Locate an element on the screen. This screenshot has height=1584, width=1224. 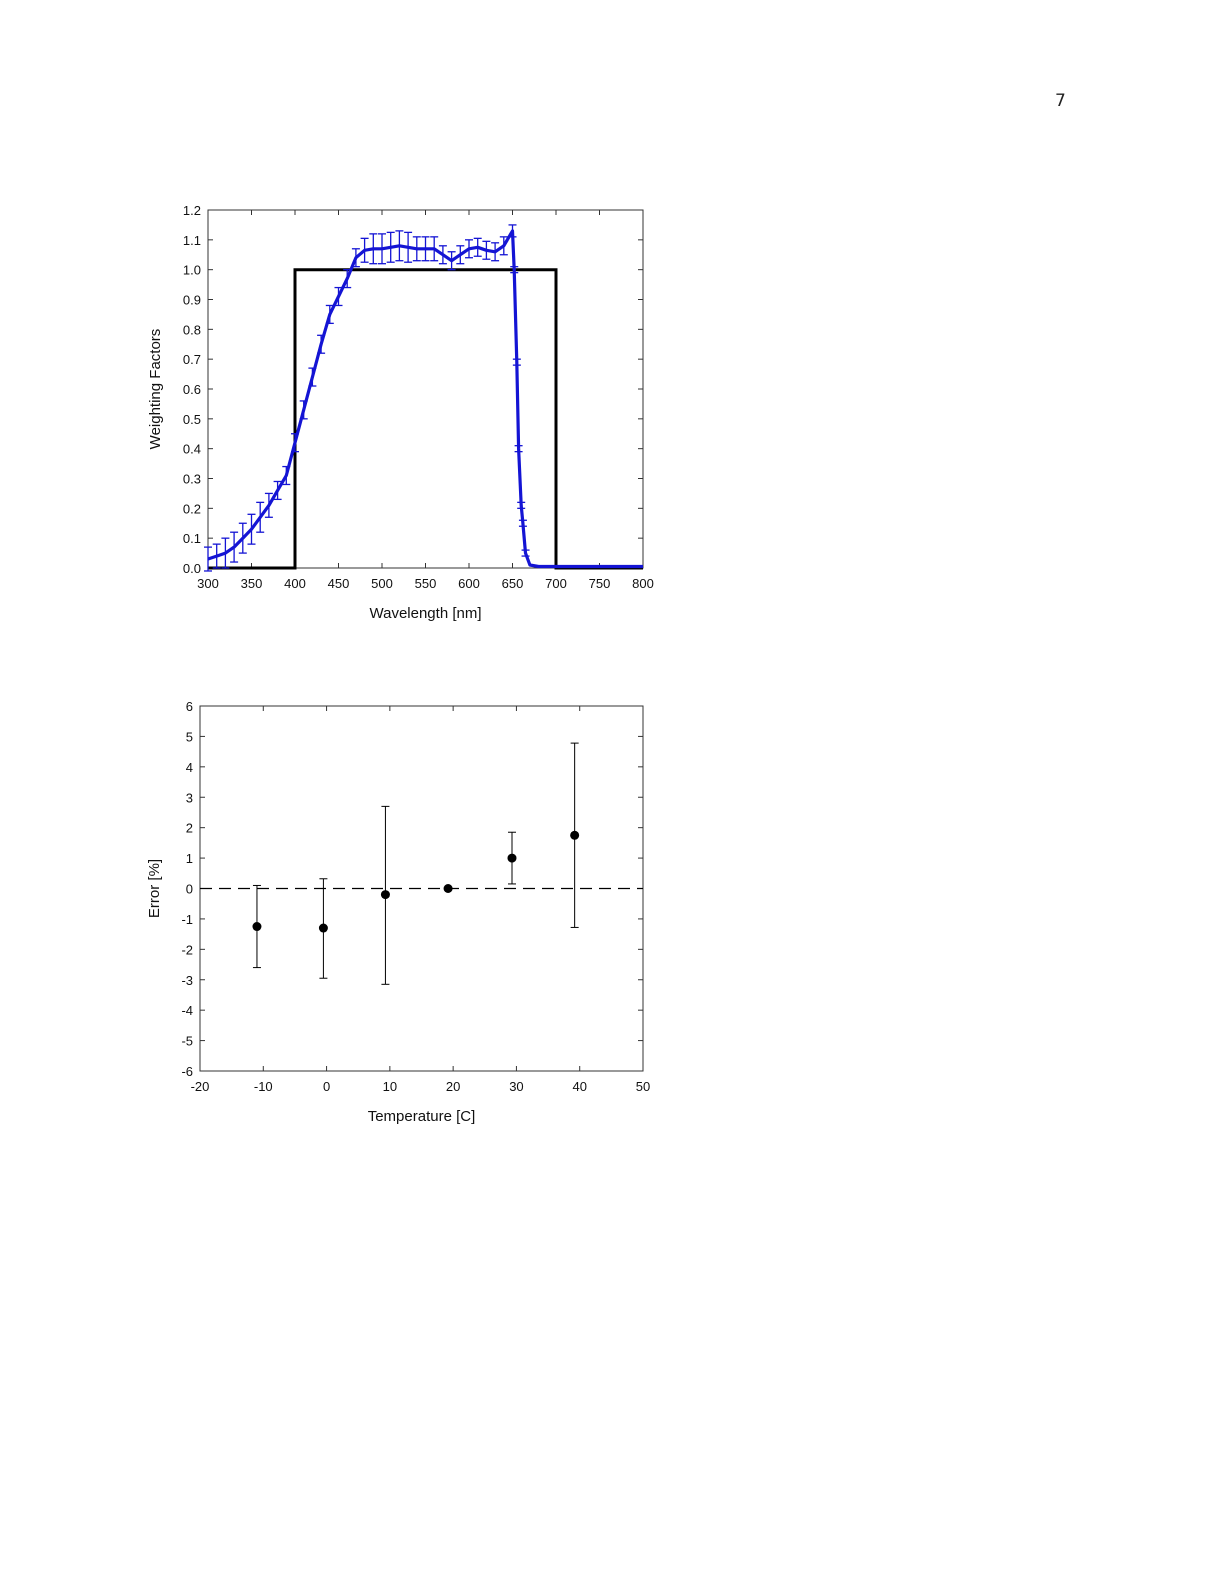
y-tick-label: 0.9 is located at coordinates (192, 300).